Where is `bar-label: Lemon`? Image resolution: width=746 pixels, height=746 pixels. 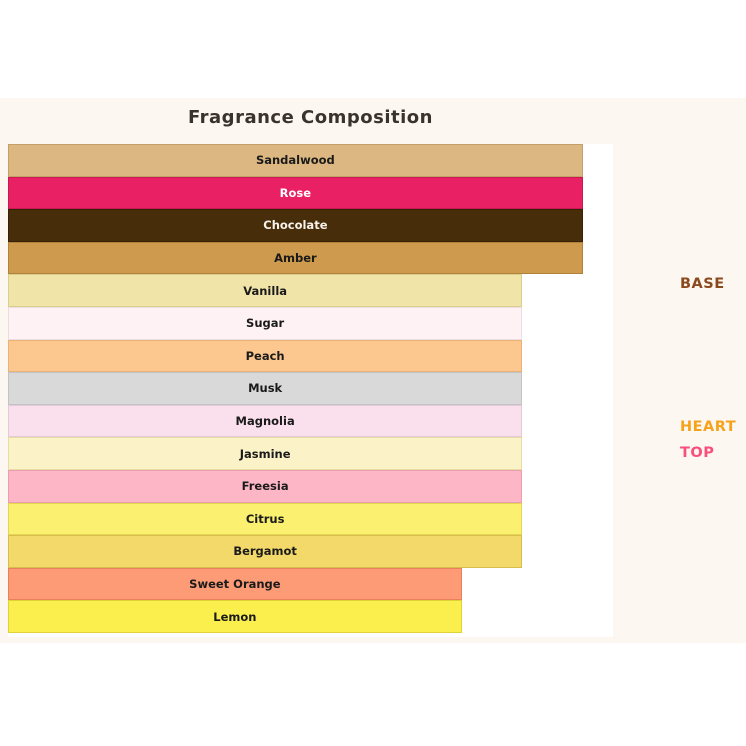 bar-label: Lemon is located at coordinates (235, 616).